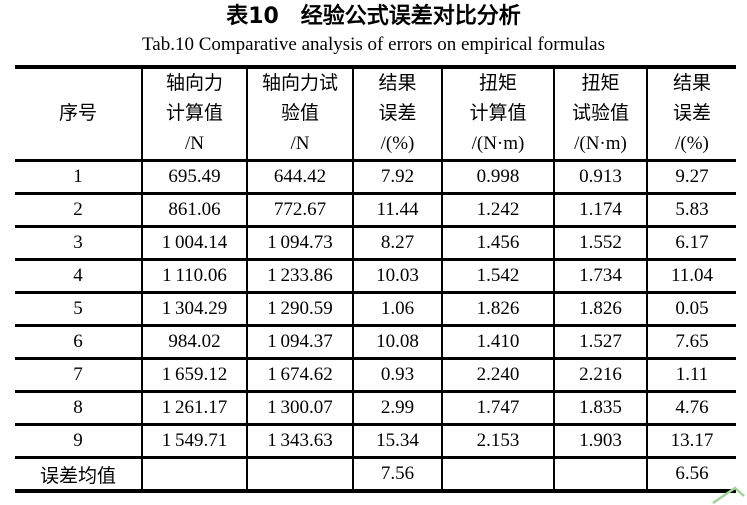 The image size is (747, 505). Describe the element at coordinates (194, 342) in the screenshot. I see `table-cell: 984.02` at that location.